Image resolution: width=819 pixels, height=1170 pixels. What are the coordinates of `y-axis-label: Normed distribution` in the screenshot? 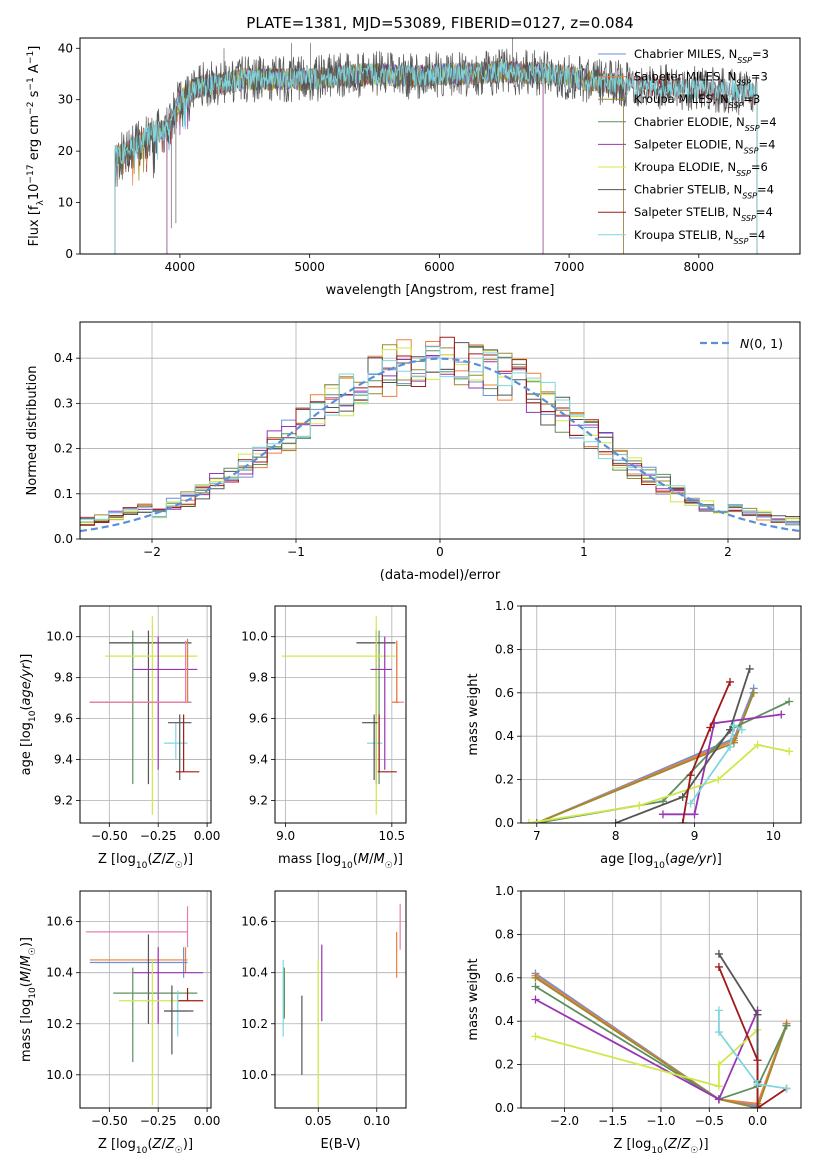 It's located at (32, 431).